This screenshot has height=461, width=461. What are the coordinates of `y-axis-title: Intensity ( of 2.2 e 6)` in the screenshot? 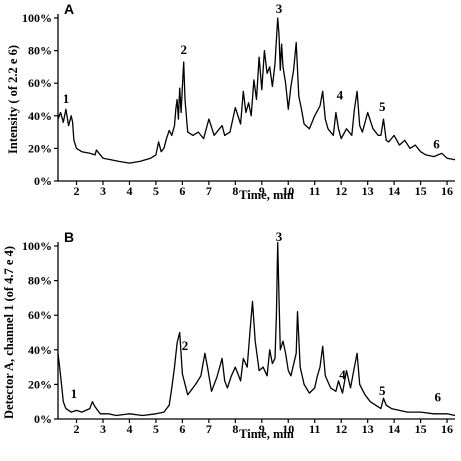 It's located at (13, 99).